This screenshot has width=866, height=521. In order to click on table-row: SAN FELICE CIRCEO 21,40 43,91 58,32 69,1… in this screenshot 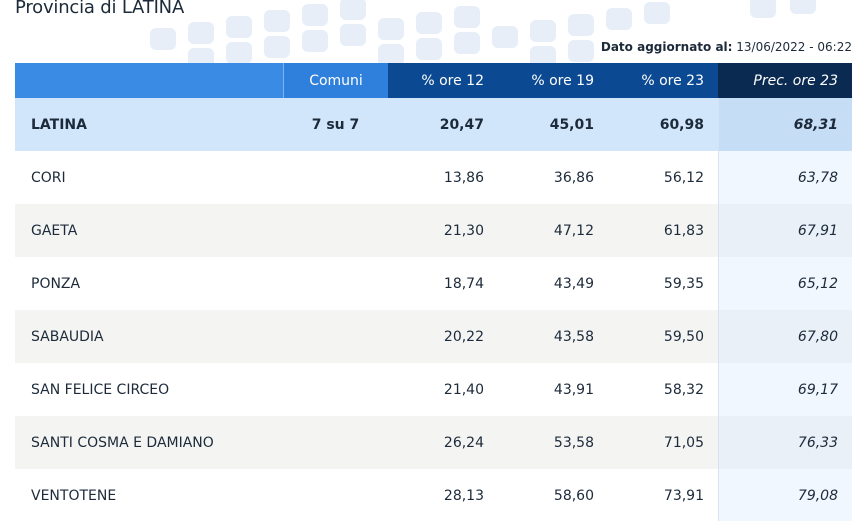, I will do `click(433, 389)`.